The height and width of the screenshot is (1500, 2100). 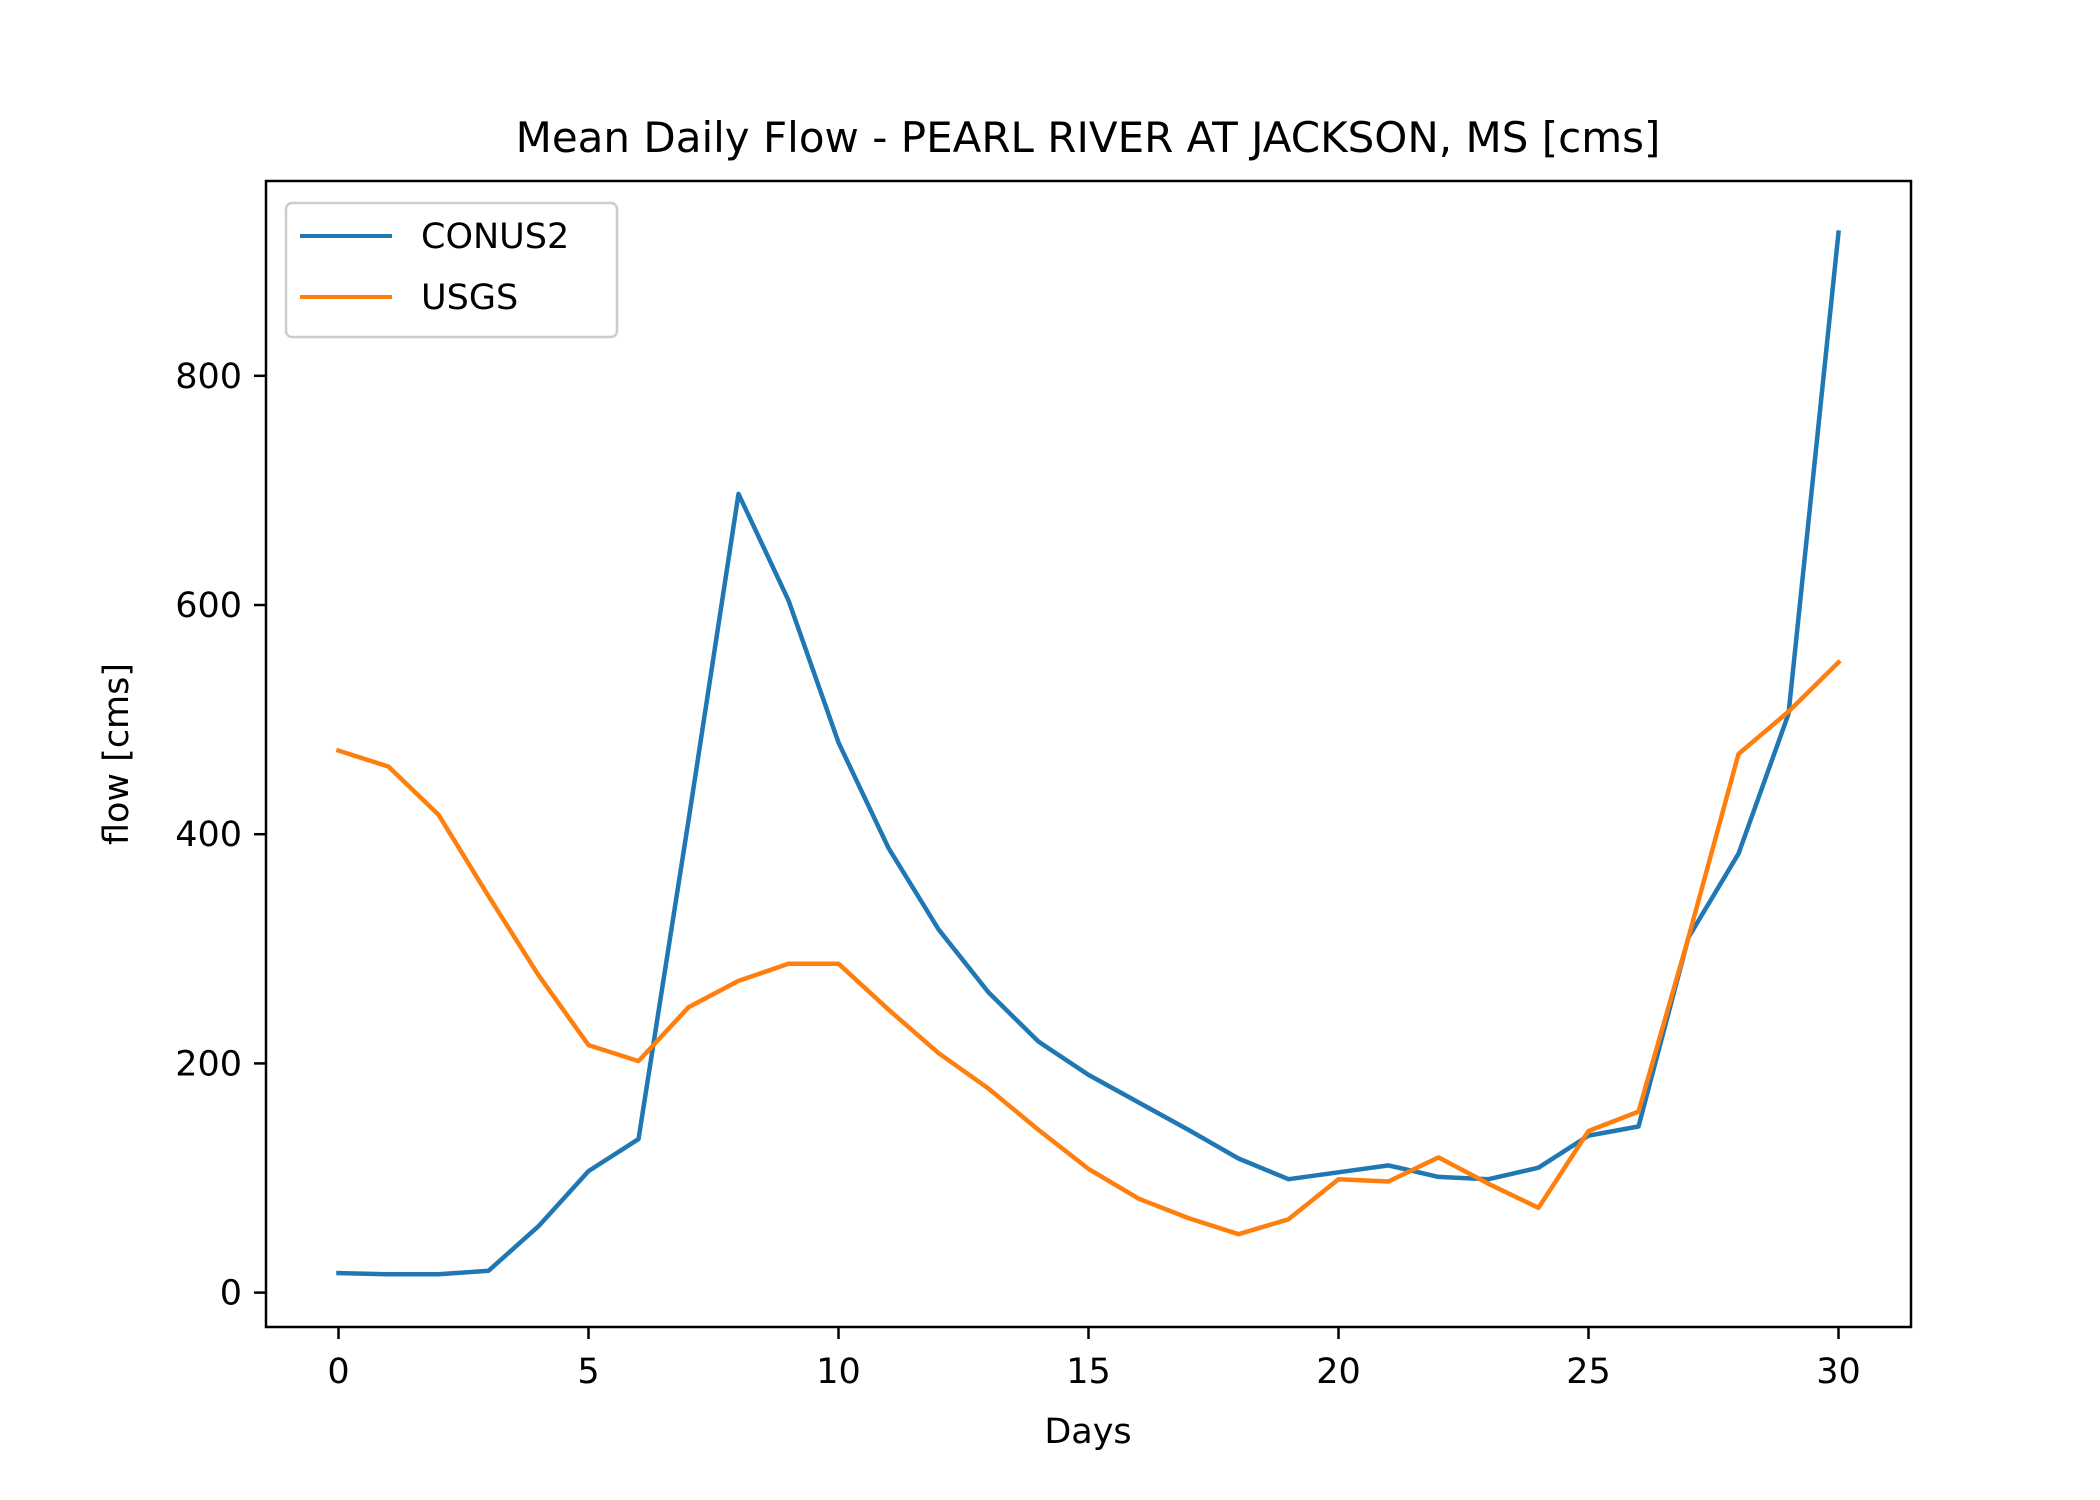 I want to click on y-tick-label: 200, so click(x=208, y=1064).